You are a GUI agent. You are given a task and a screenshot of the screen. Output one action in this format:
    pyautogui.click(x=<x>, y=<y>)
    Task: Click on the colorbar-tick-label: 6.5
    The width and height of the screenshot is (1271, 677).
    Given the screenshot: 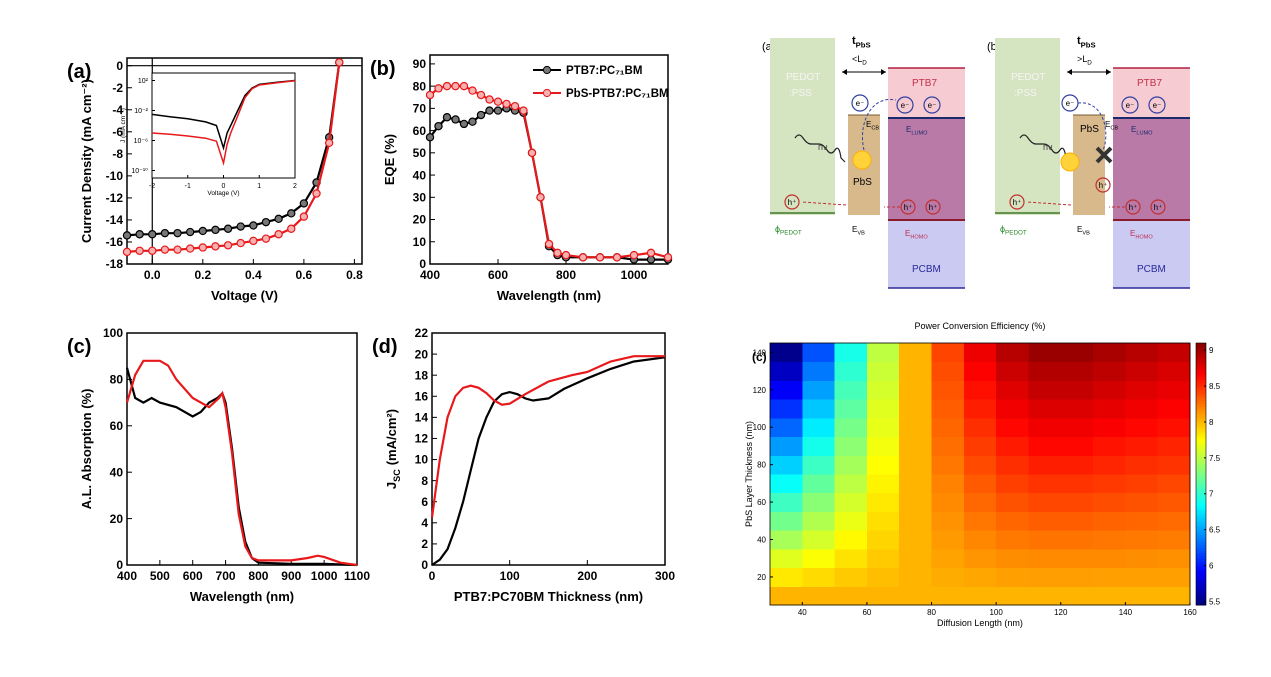 What is the action you would take?
    pyautogui.click(x=1215, y=530)
    